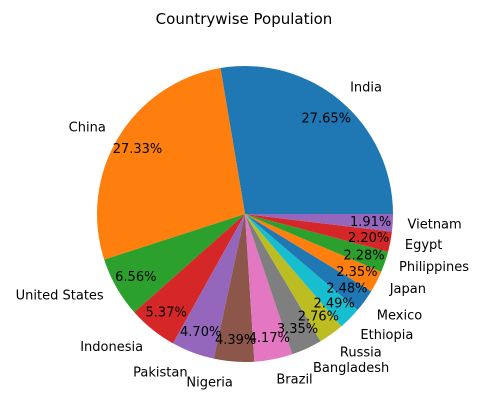 The width and height of the screenshot is (483, 411). I want to click on pie-slice-ethiopia, so click(301, 270).